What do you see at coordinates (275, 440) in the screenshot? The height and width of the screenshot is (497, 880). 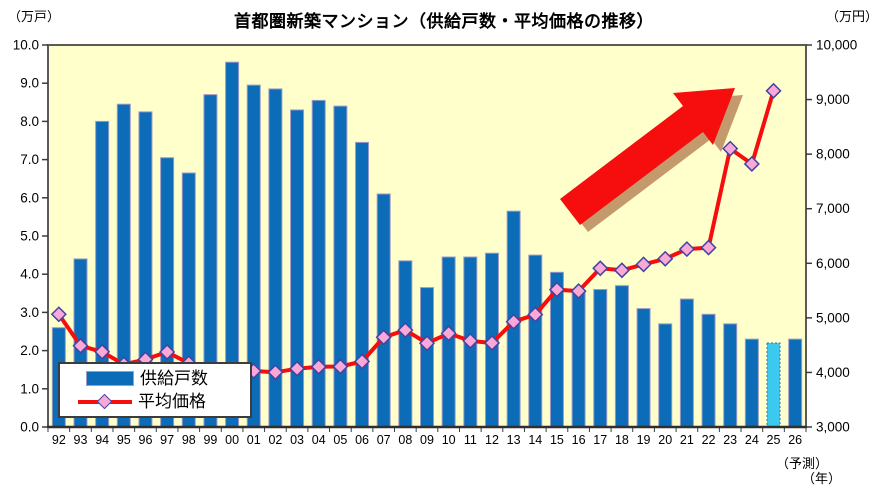 I see `svg-text: 02` at bounding box center [275, 440].